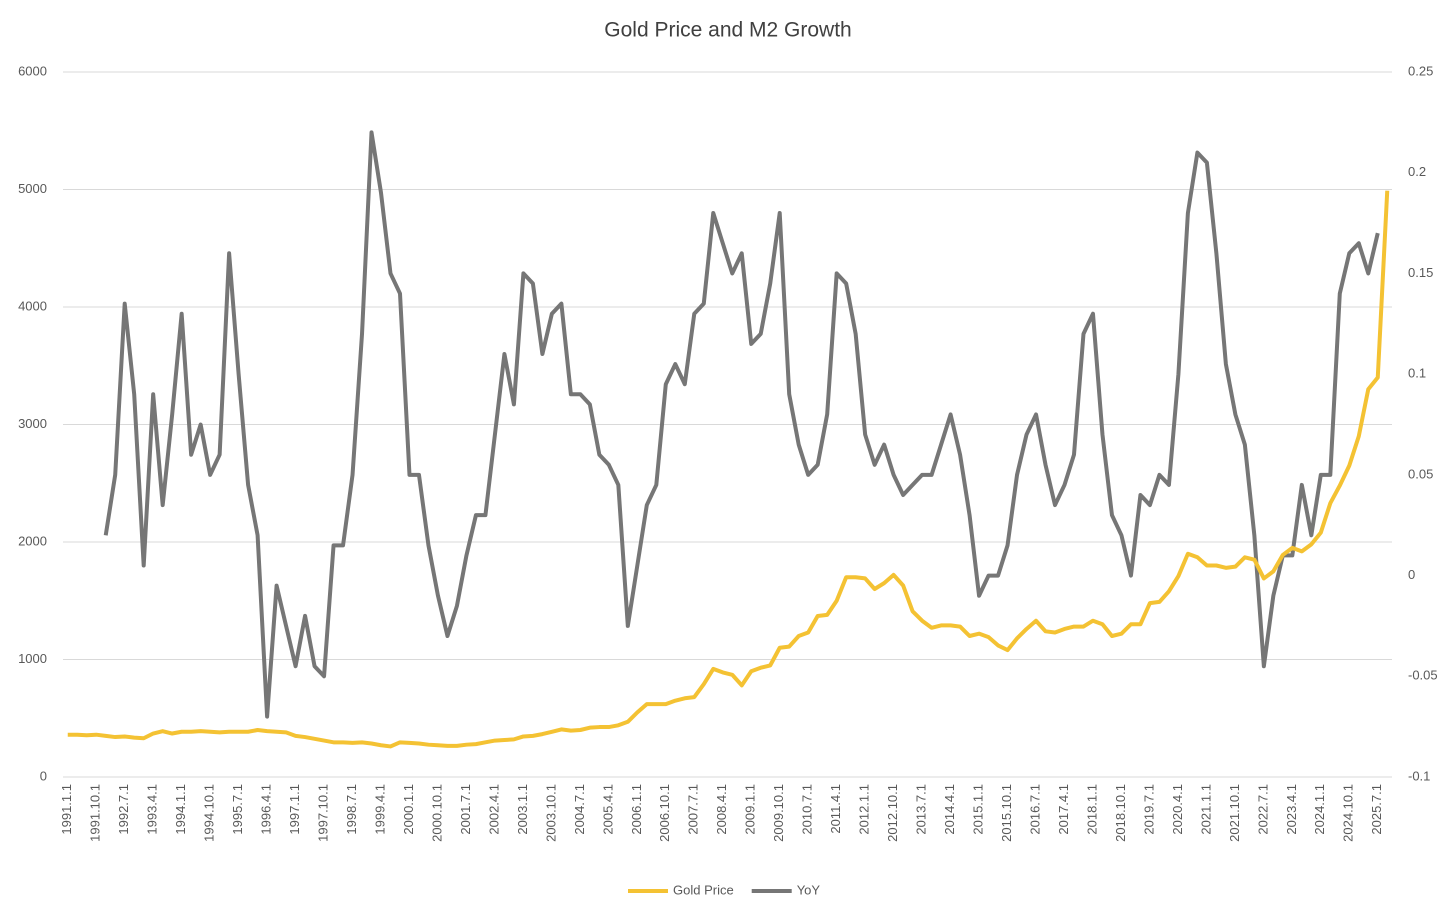 The width and height of the screenshot is (1456, 920). I want to click on x-tick-label: 1991.1.1, so click(66, 809).